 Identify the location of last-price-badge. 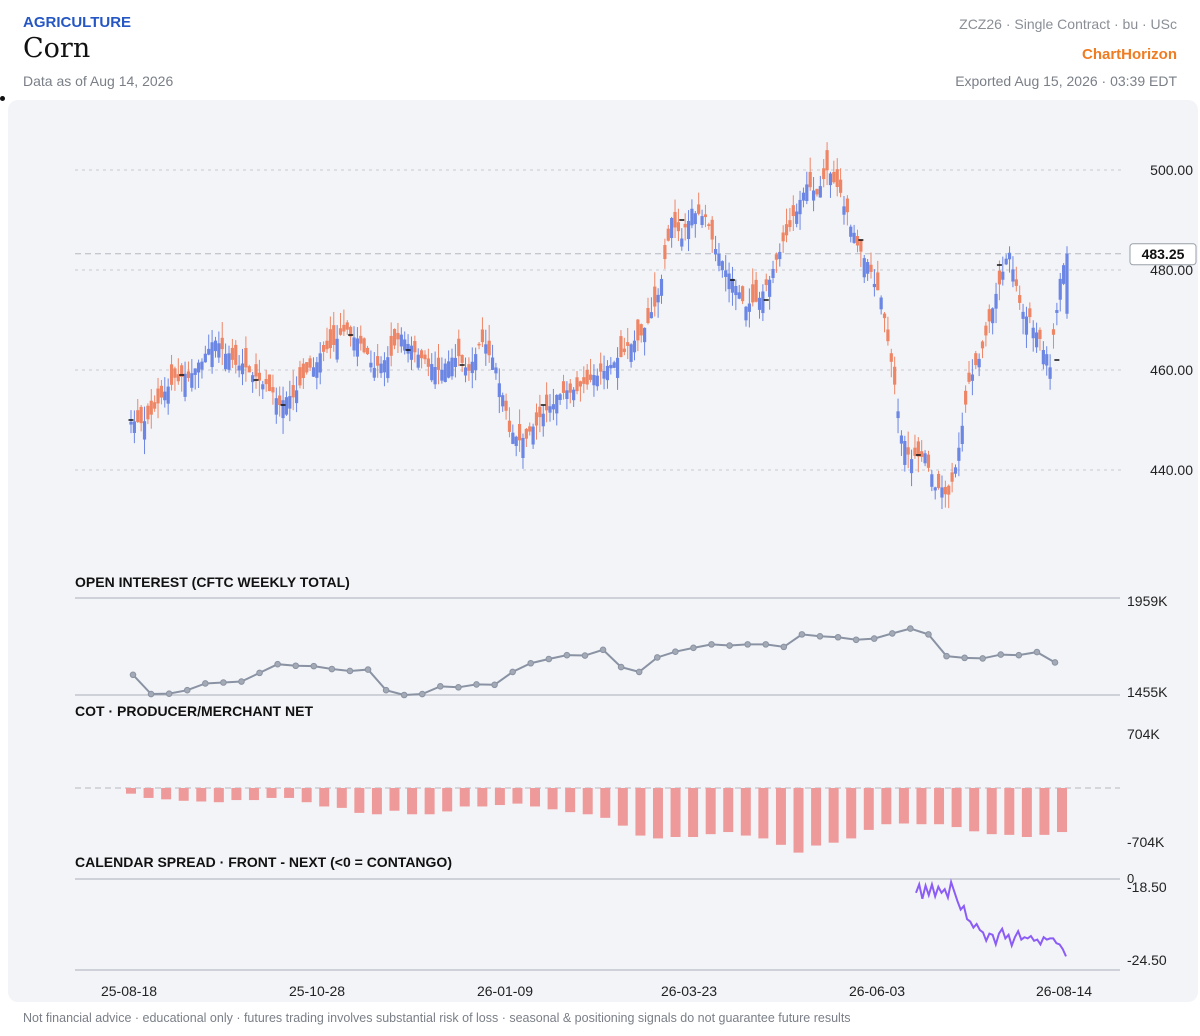
(1163, 254).